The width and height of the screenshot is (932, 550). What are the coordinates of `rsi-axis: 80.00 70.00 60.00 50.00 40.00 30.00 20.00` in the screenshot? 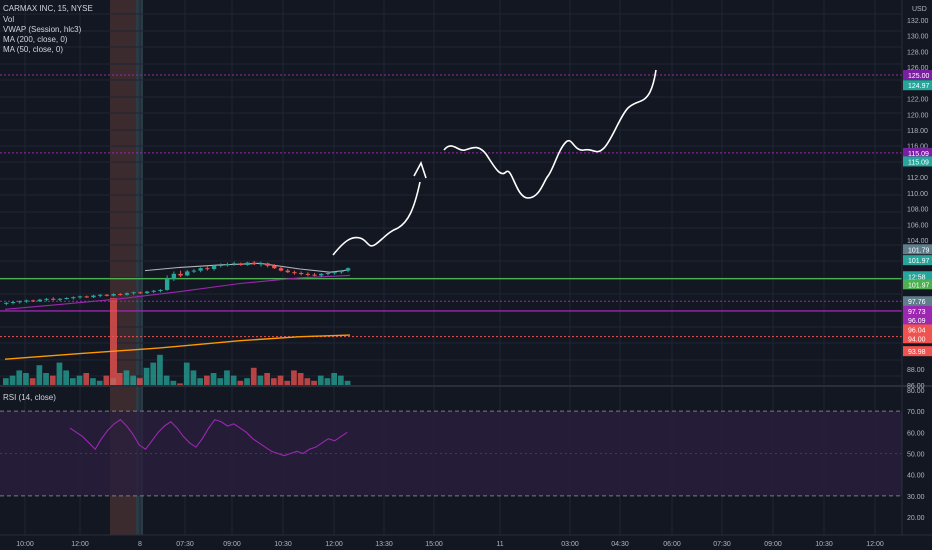 It's located at (916, 455).